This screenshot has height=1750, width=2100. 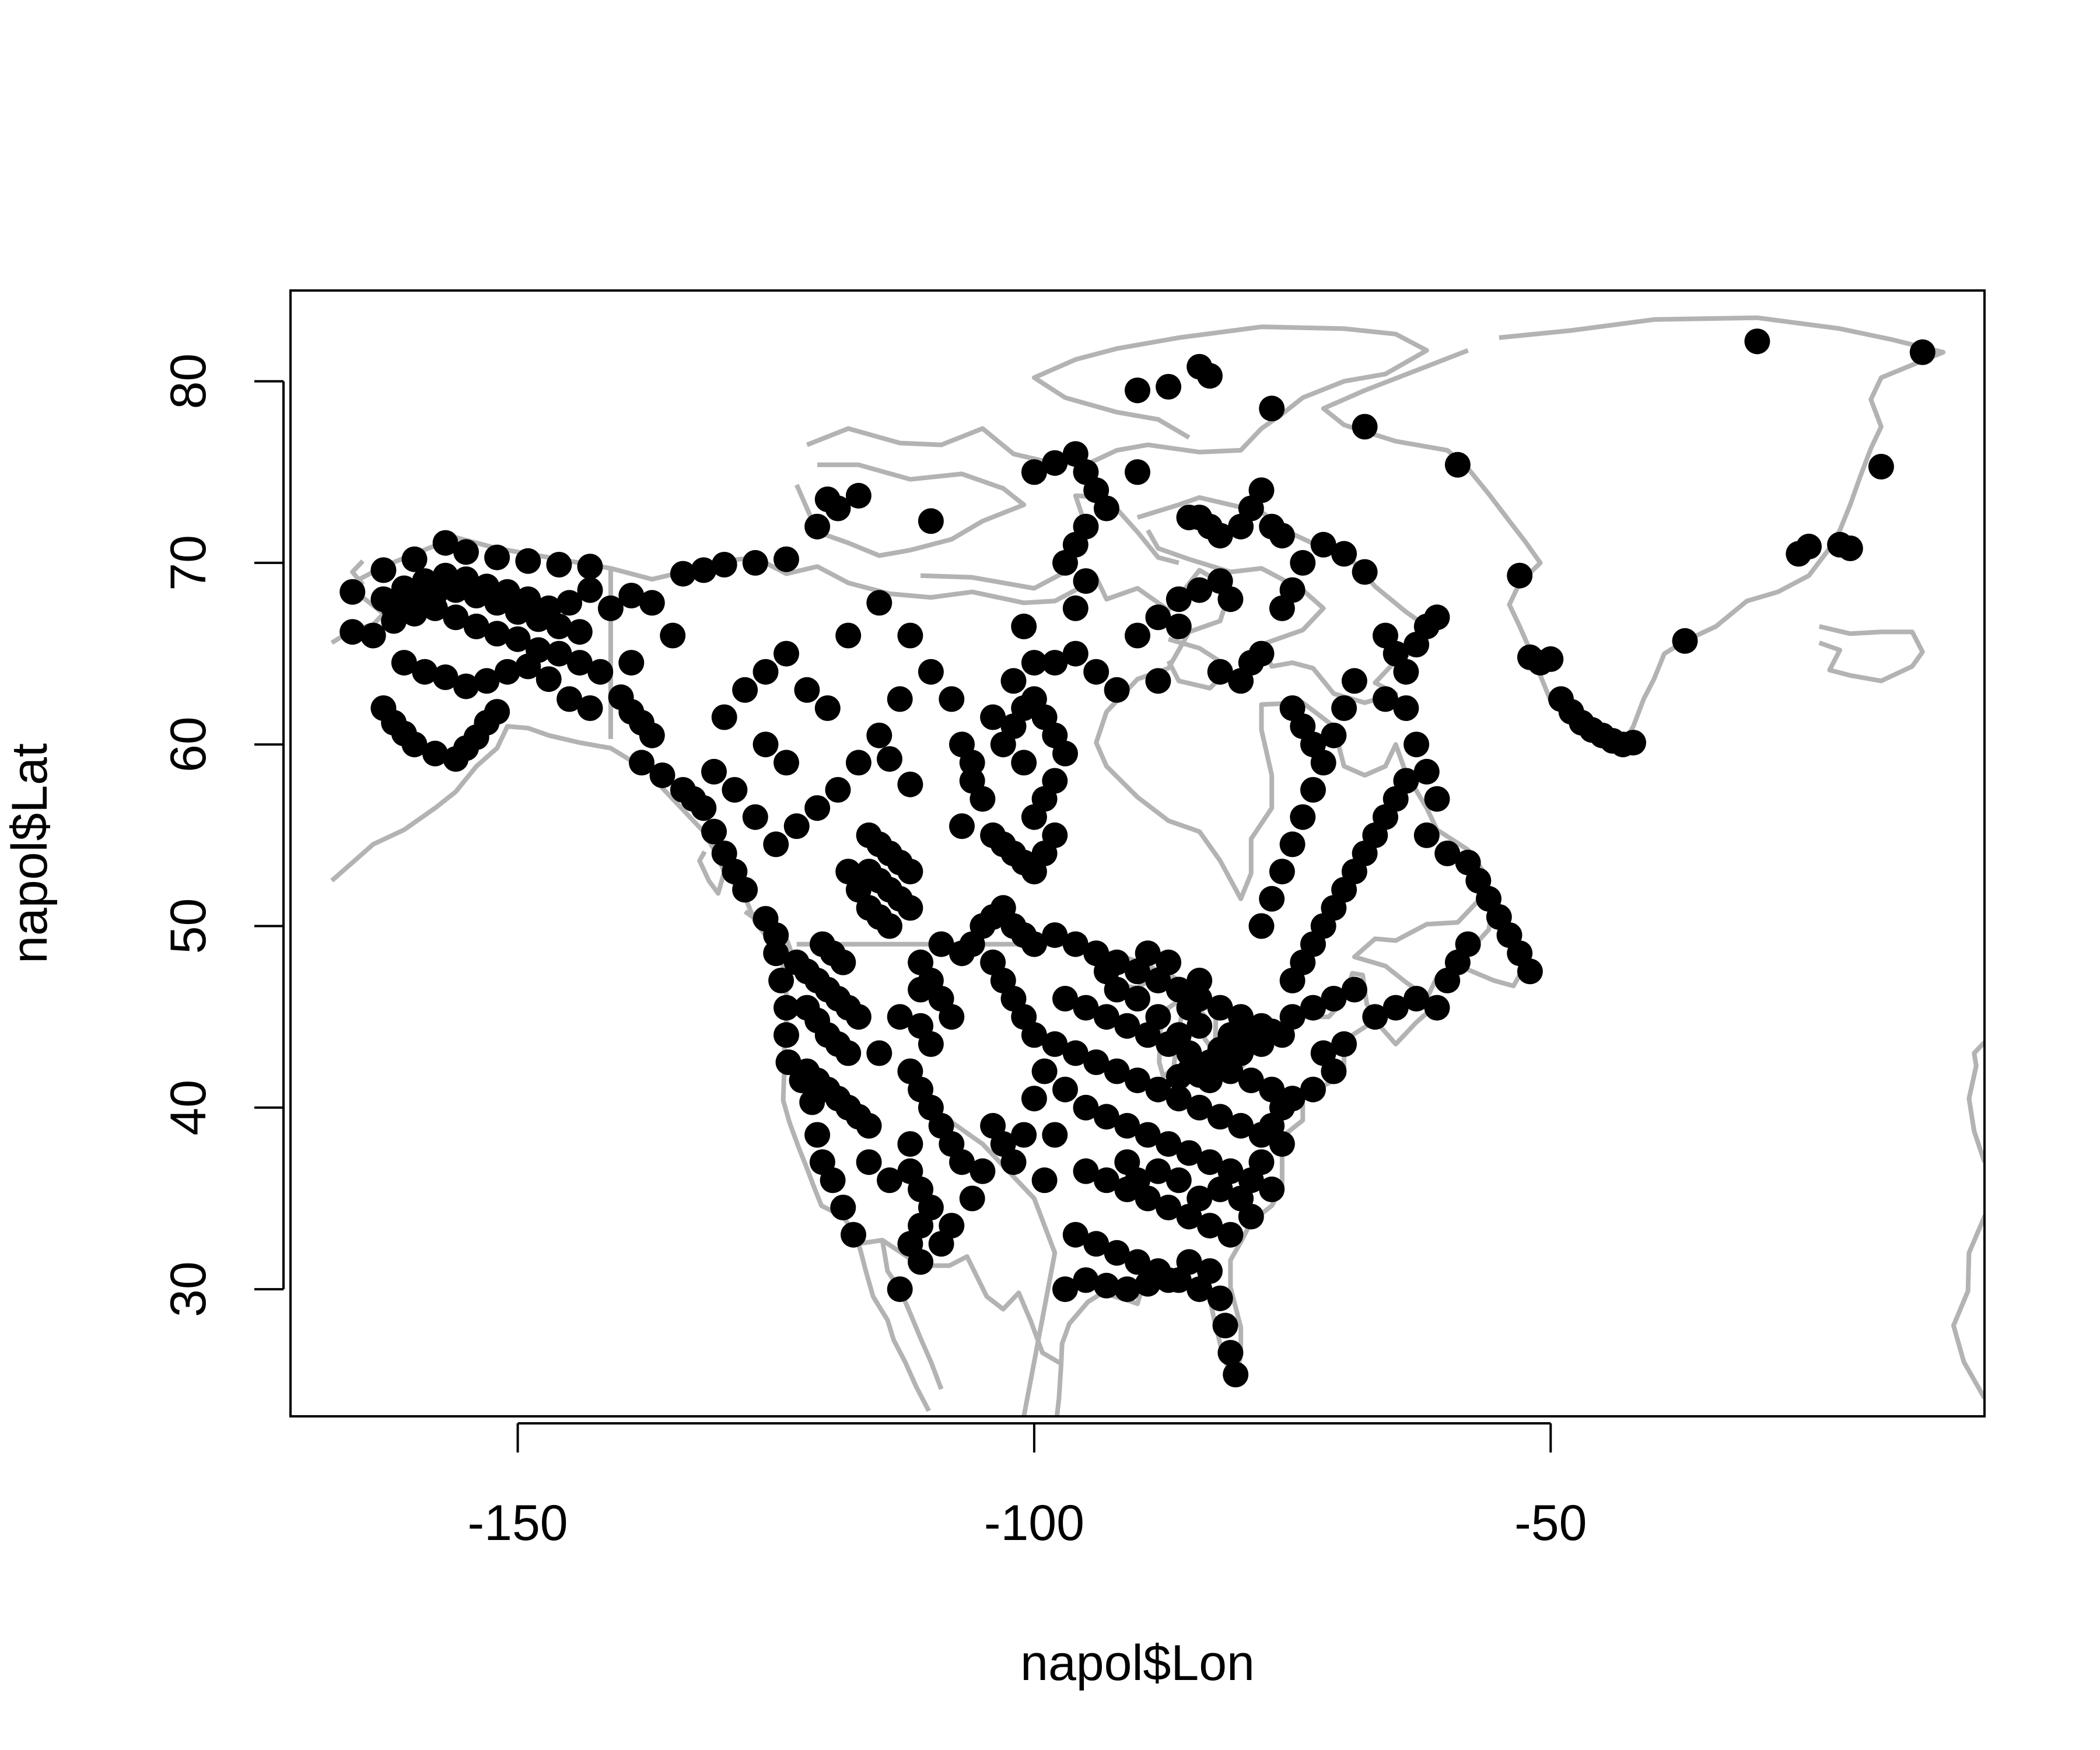 I want to click on y-axis-label: napol$Lat, so click(x=30, y=853).